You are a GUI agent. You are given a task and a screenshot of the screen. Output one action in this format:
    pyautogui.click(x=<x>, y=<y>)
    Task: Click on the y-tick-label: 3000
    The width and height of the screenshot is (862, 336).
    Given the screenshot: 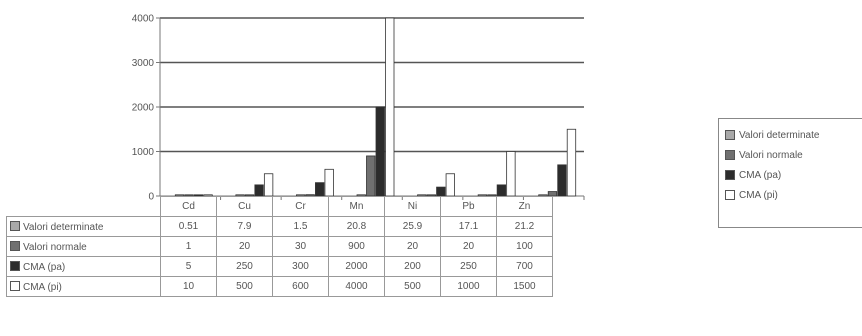 What is the action you would take?
    pyautogui.click(x=143, y=63)
    